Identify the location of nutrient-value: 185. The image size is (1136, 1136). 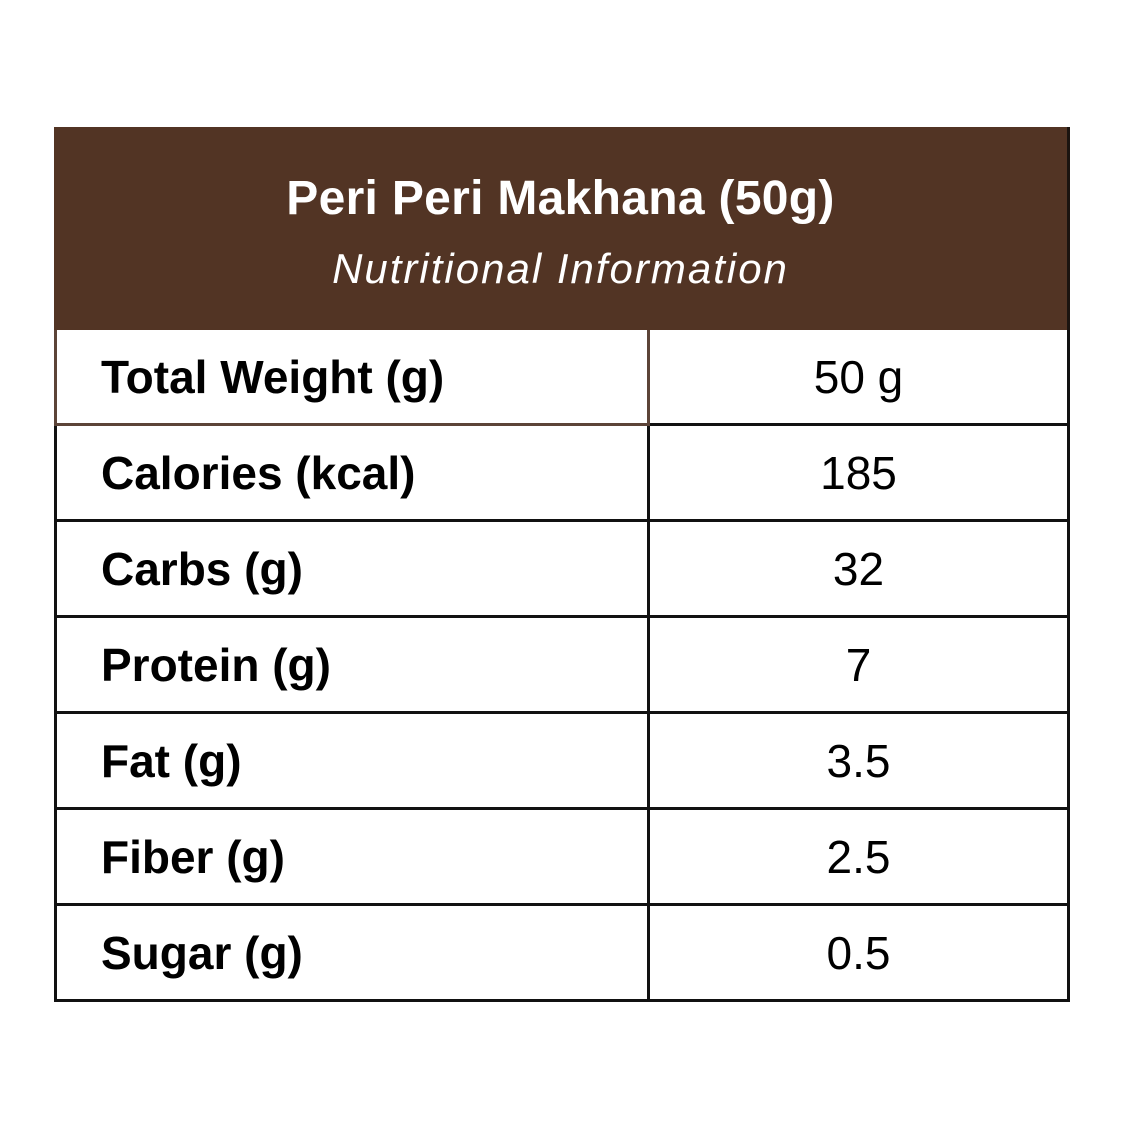
(858, 472).